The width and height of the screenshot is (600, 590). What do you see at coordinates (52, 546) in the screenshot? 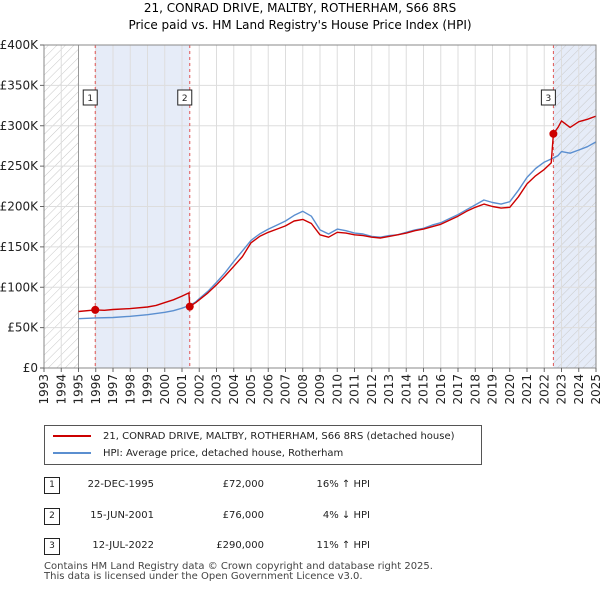
I see `transaction-number: 3` at bounding box center [52, 546].